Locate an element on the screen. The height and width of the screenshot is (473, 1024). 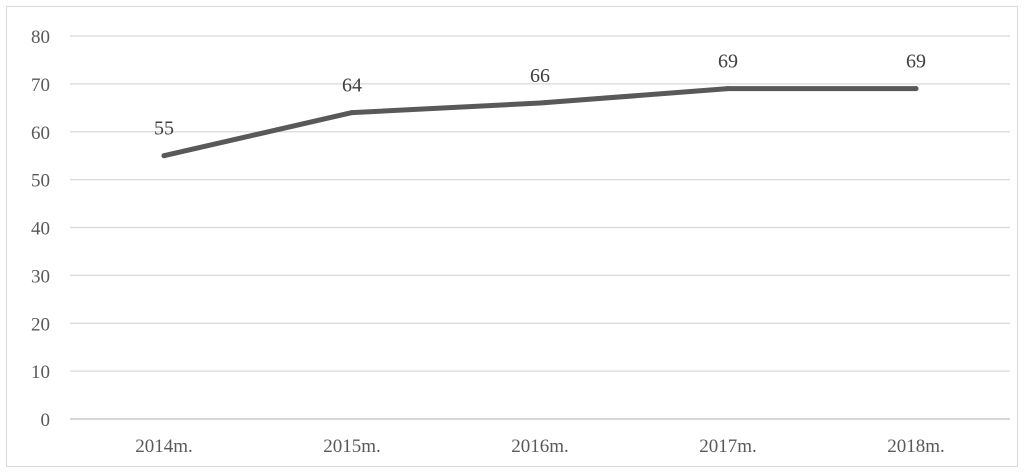
x-tick-label: 2016m. is located at coordinates (540, 446).